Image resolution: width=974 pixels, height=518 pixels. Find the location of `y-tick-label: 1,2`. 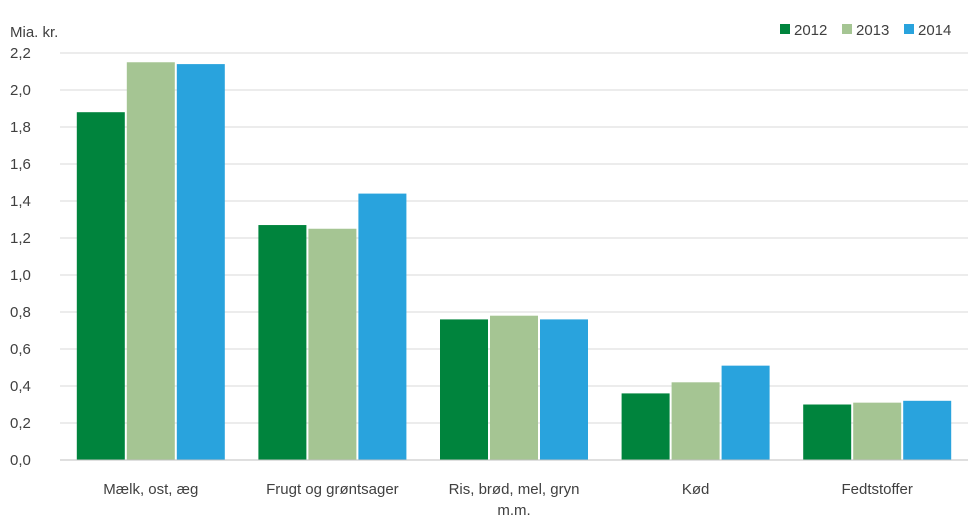

y-tick-label: 1,2 is located at coordinates (20, 238).